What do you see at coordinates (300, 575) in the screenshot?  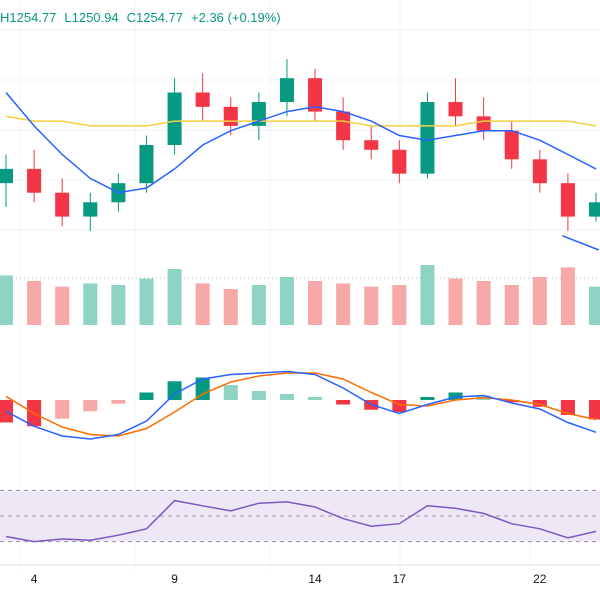 I see `x-axis: 4 9 14 17 22` at bounding box center [300, 575].